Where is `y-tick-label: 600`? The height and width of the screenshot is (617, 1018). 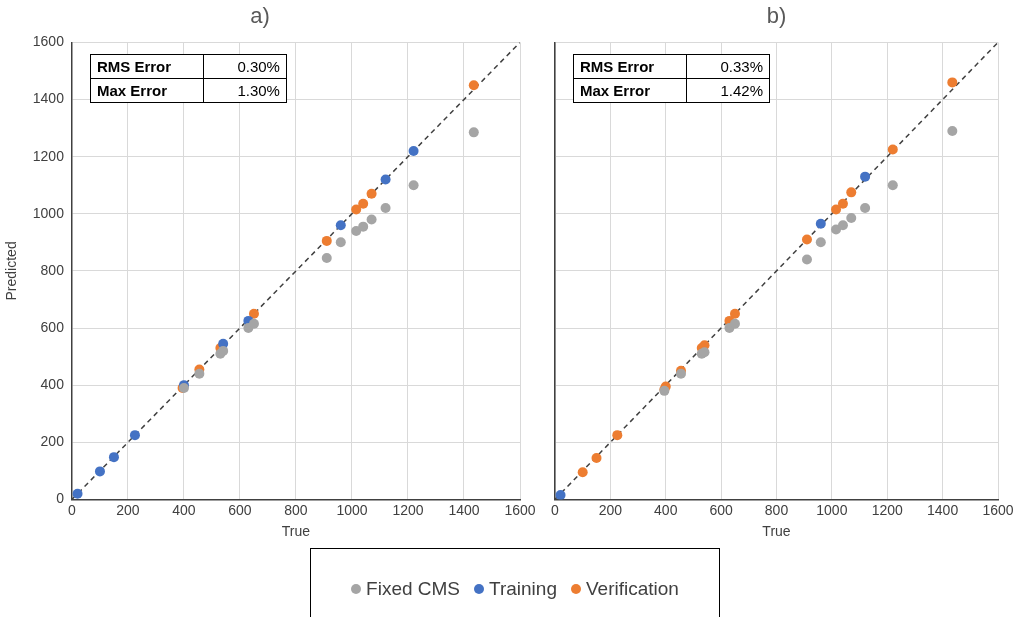 y-tick-label: 600 is located at coordinates (52, 326).